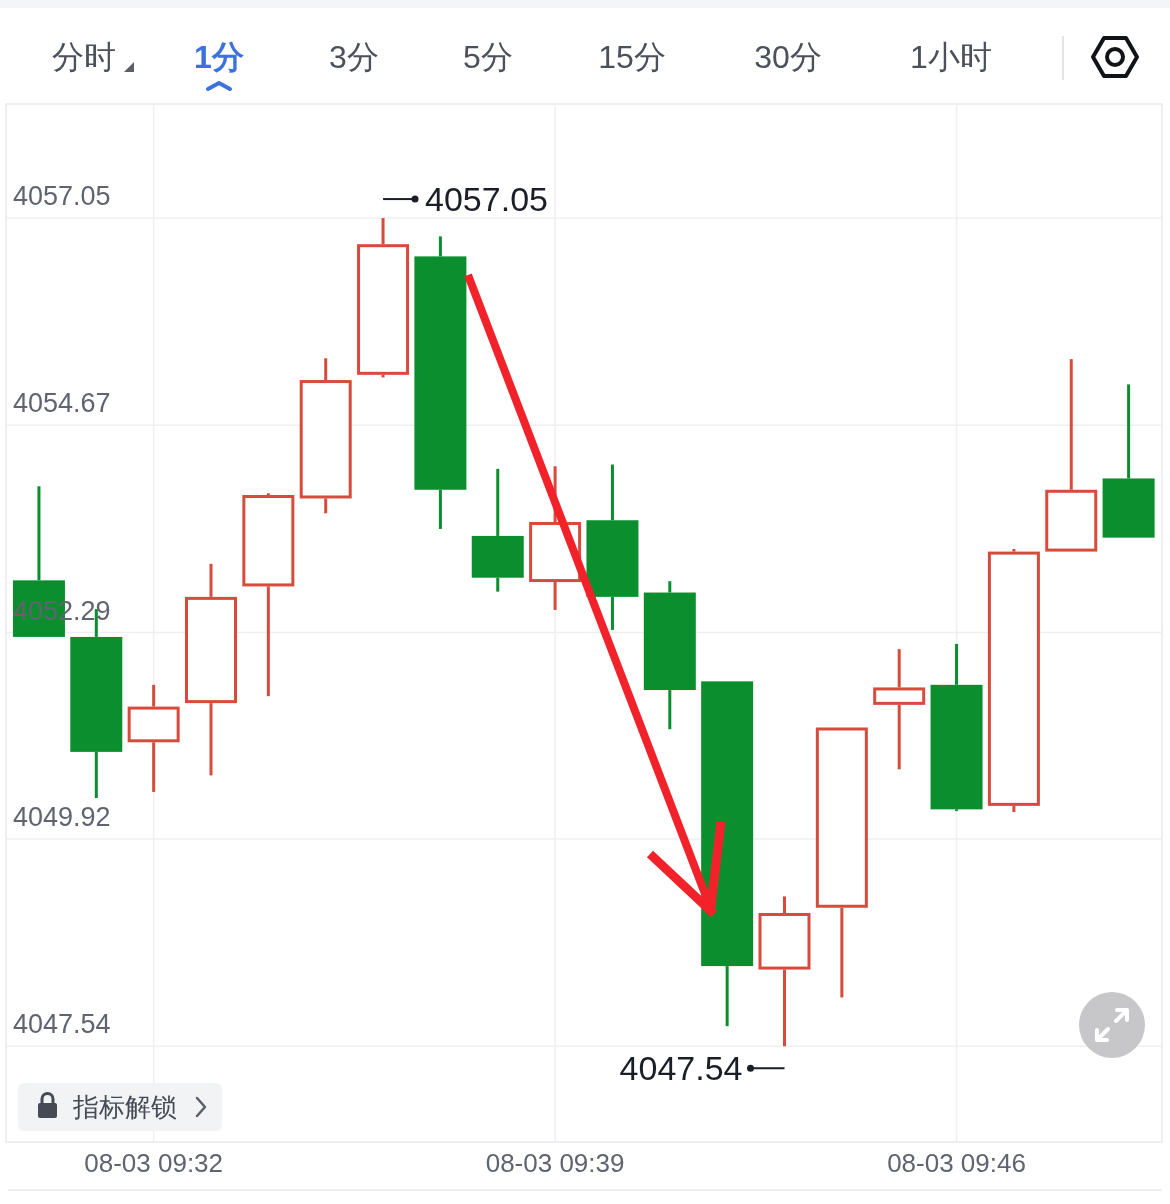  Describe the element at coordinates (488, 57) in the screenshot. I see `text: 5分` at that location.